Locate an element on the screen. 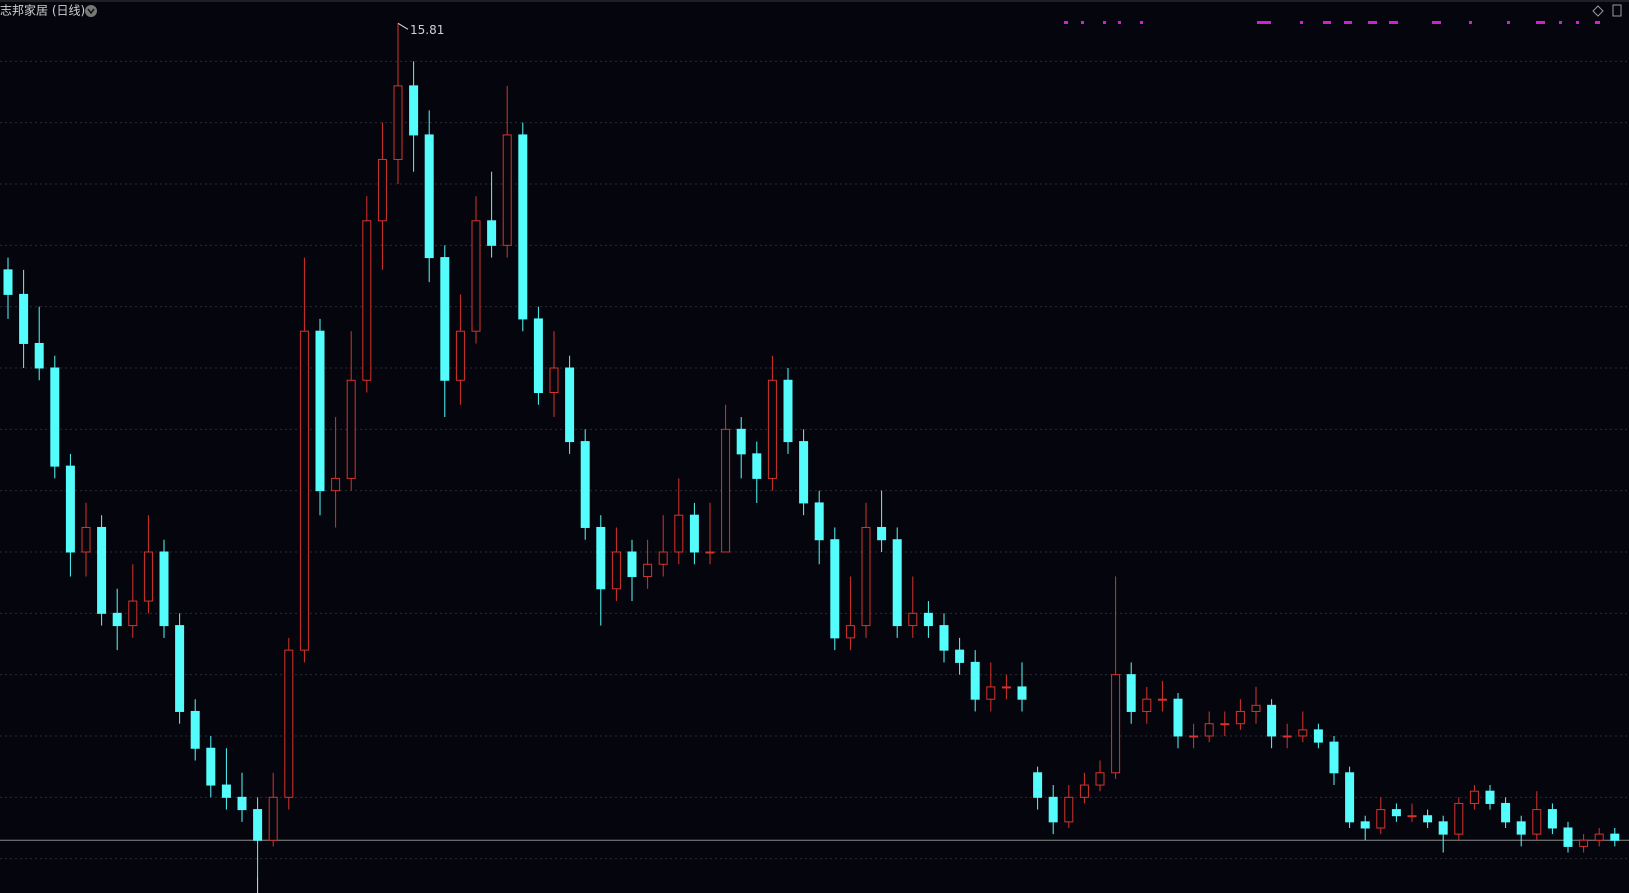 This screenshot has height=893, width=1629. diamond-icon is located at coordinates (1598, 11).